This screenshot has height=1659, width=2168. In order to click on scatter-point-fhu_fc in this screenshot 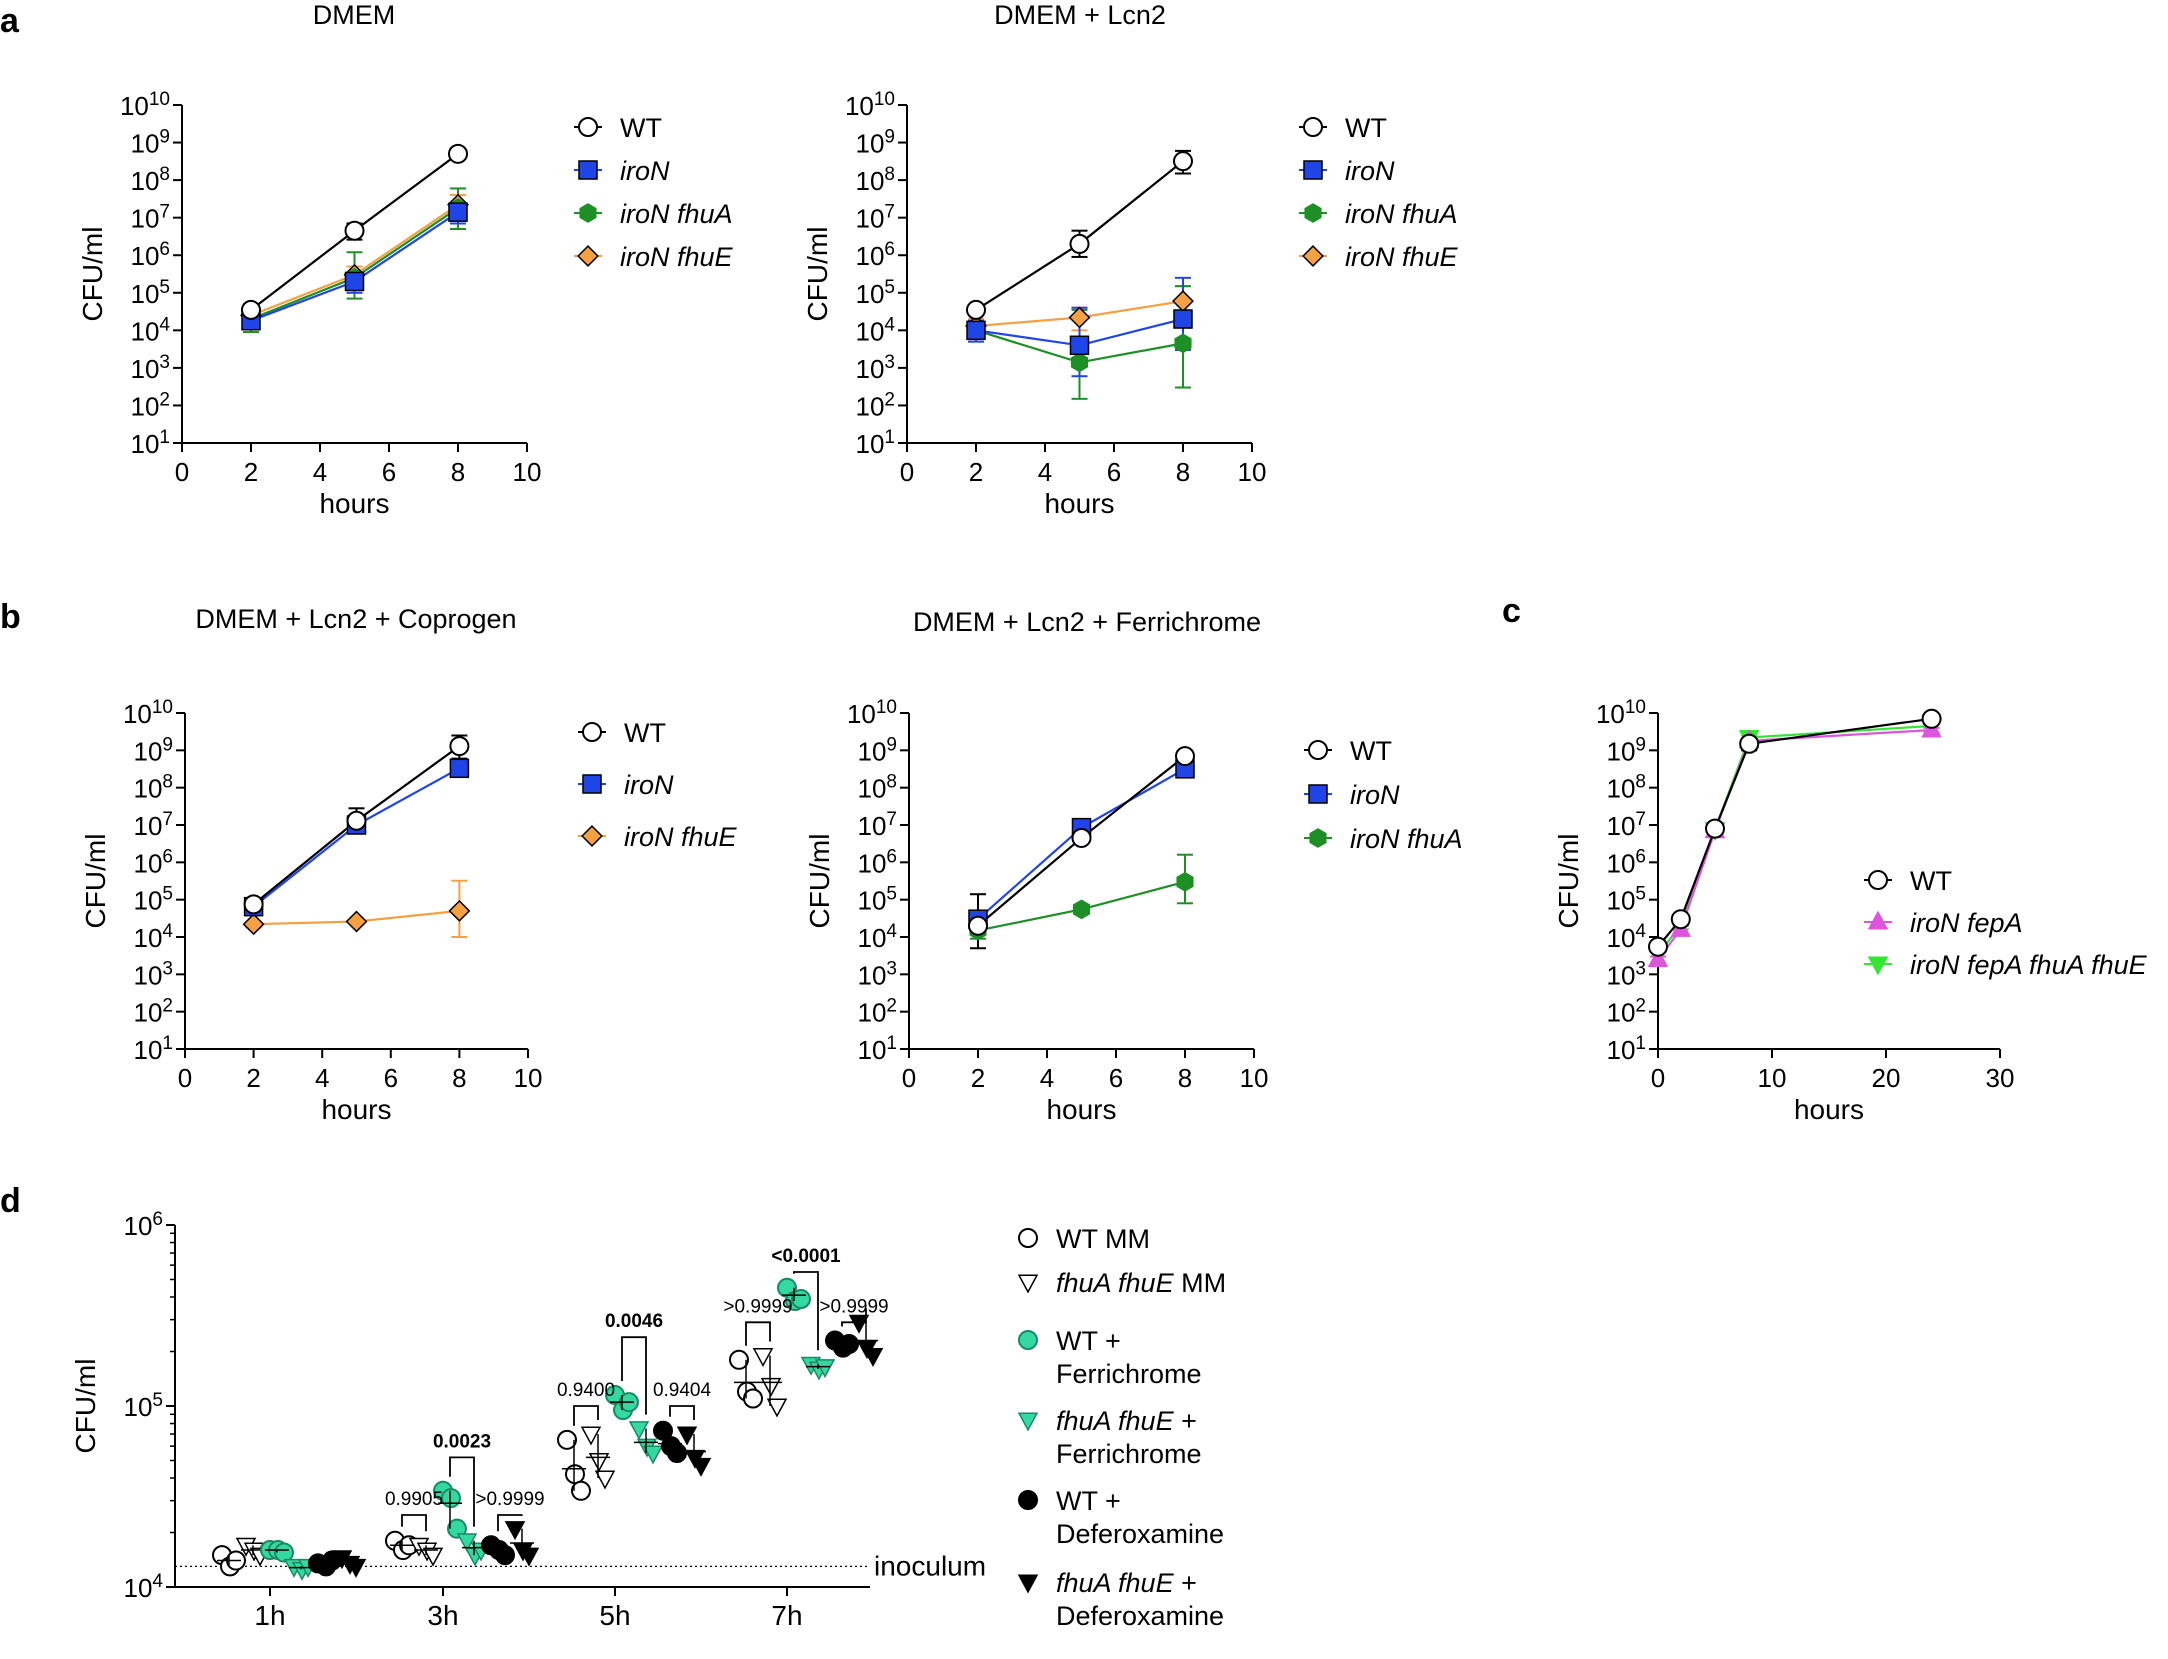, I will do `click(467, 1543)`.